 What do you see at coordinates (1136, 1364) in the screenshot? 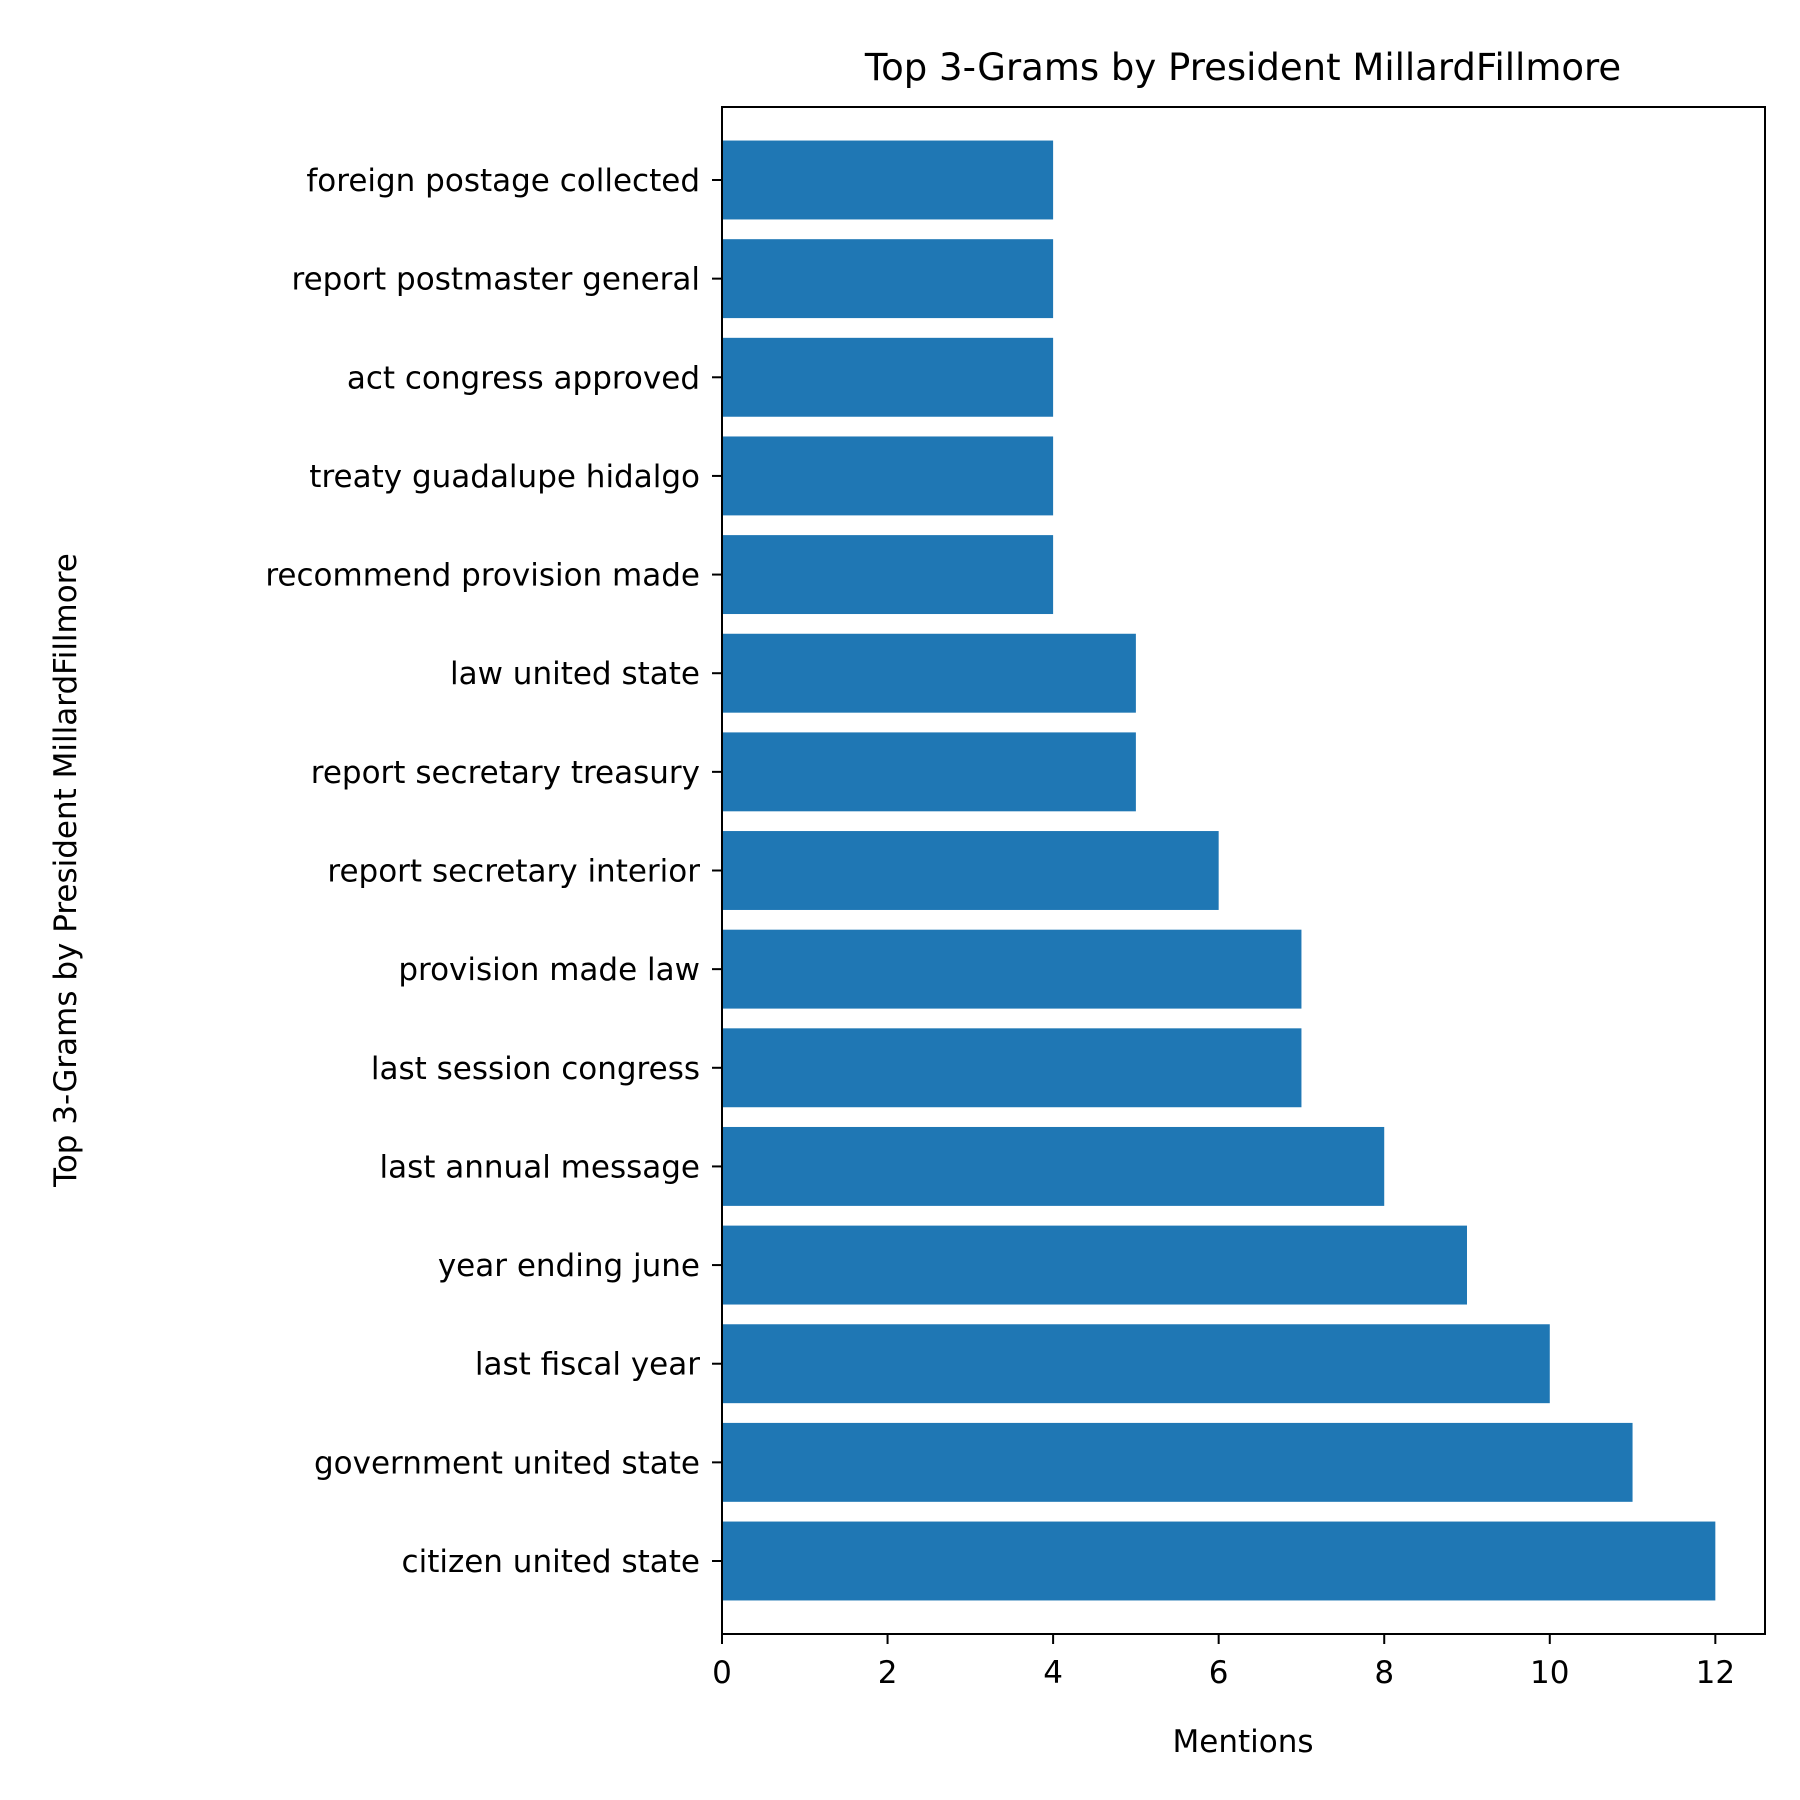
I see `bar-last-fiscal-year` at bounding box center [1136, 1364].